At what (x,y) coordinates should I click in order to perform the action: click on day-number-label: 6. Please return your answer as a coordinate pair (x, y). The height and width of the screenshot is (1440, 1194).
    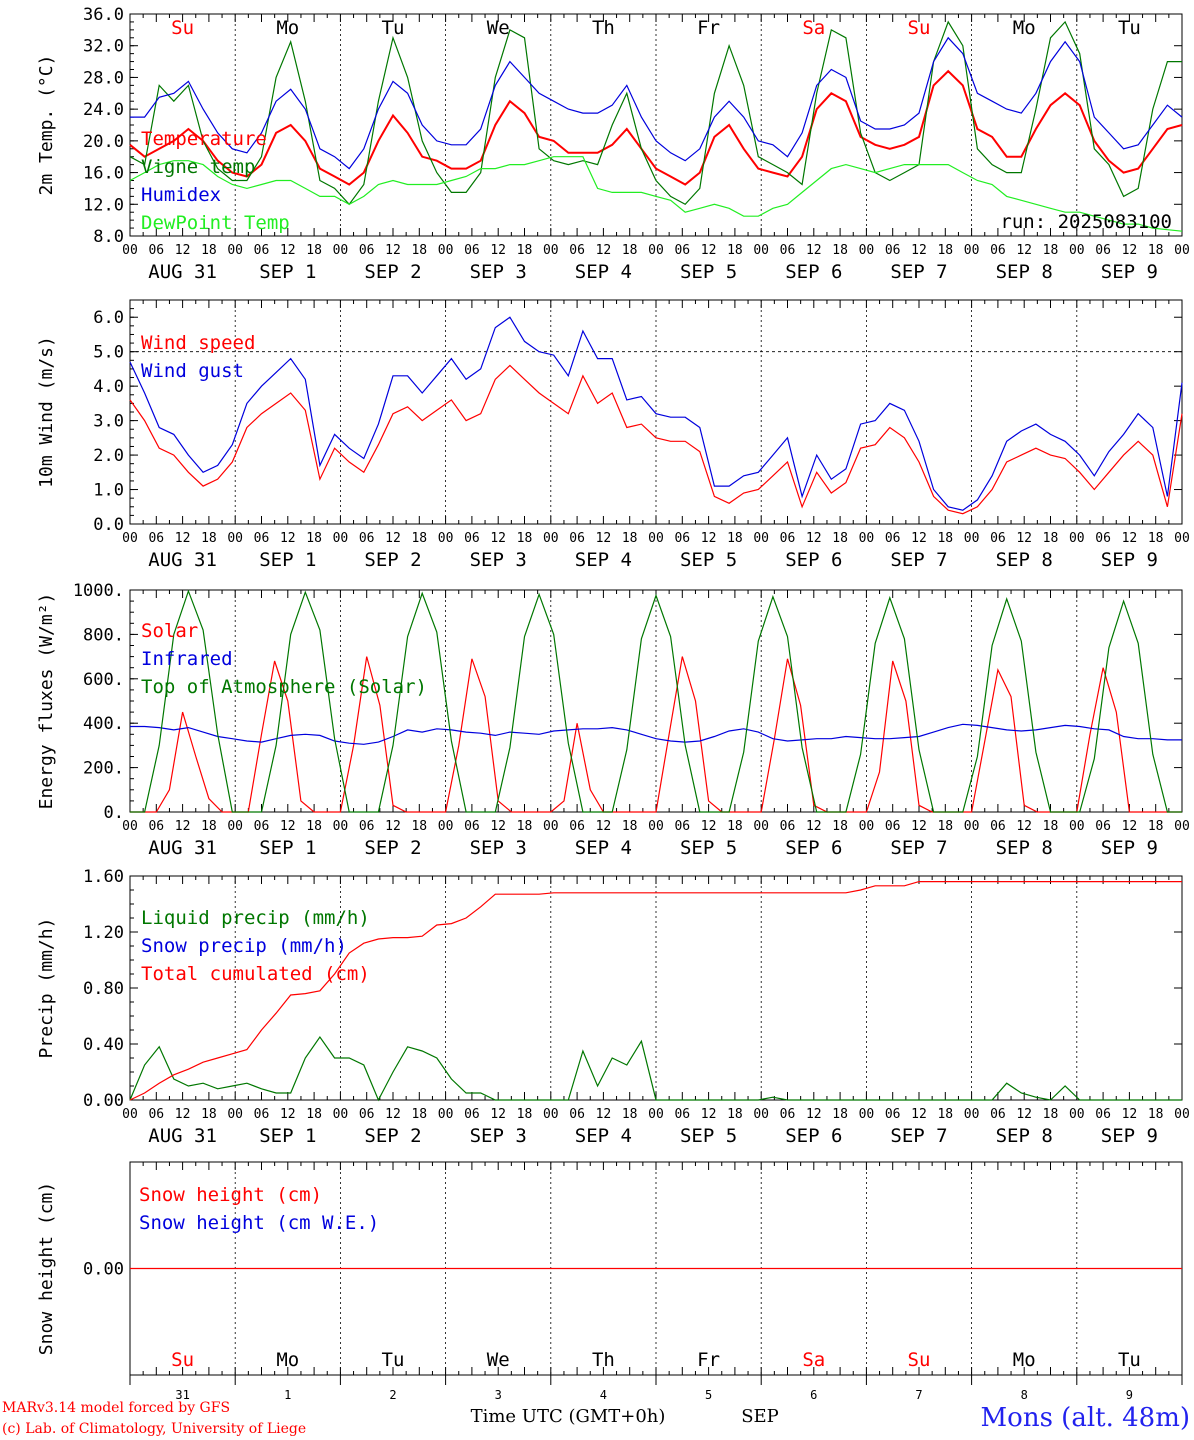
    Looking at the image, I should click on (813, 1395).